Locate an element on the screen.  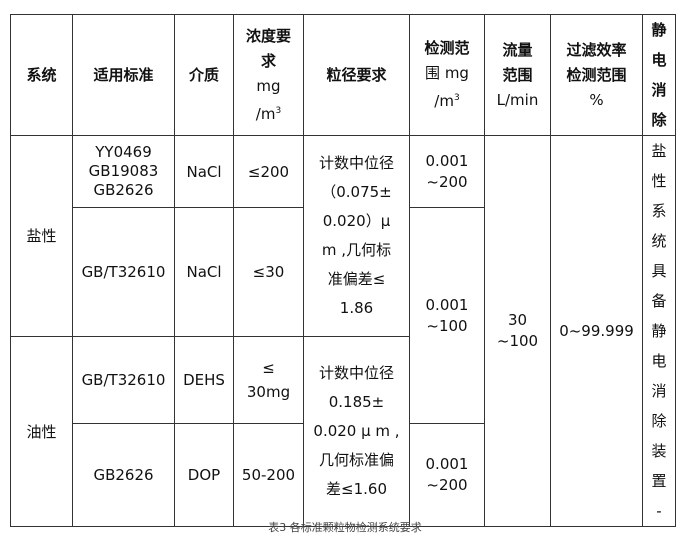
flow-text: 30 is located at coordinates (517, 320).